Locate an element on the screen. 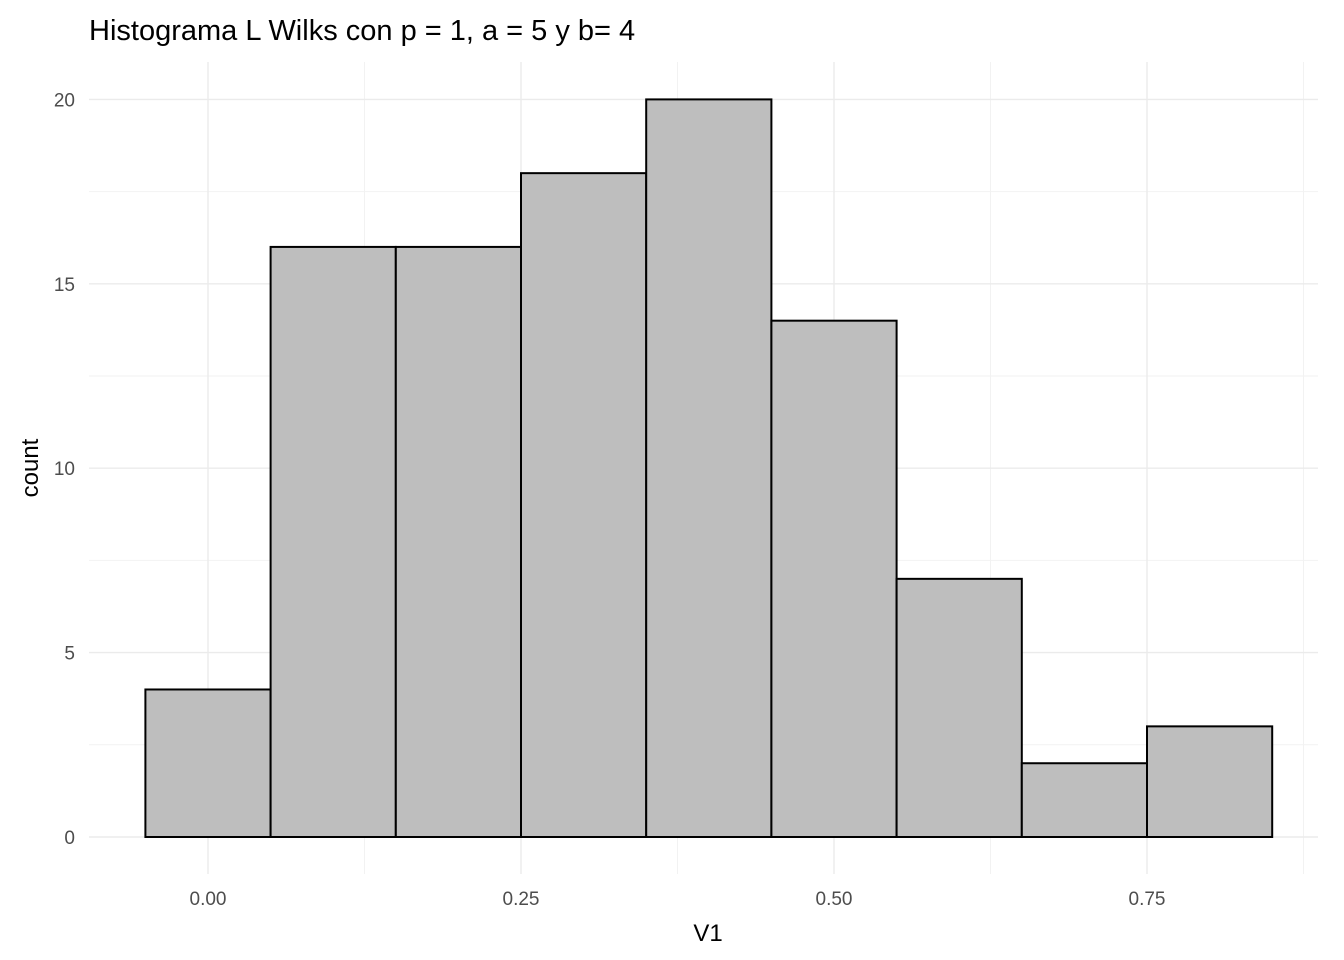 This screenshot has width=1344, height=960. x-tick-label: 0.25 is located at coordinates (521, 899).